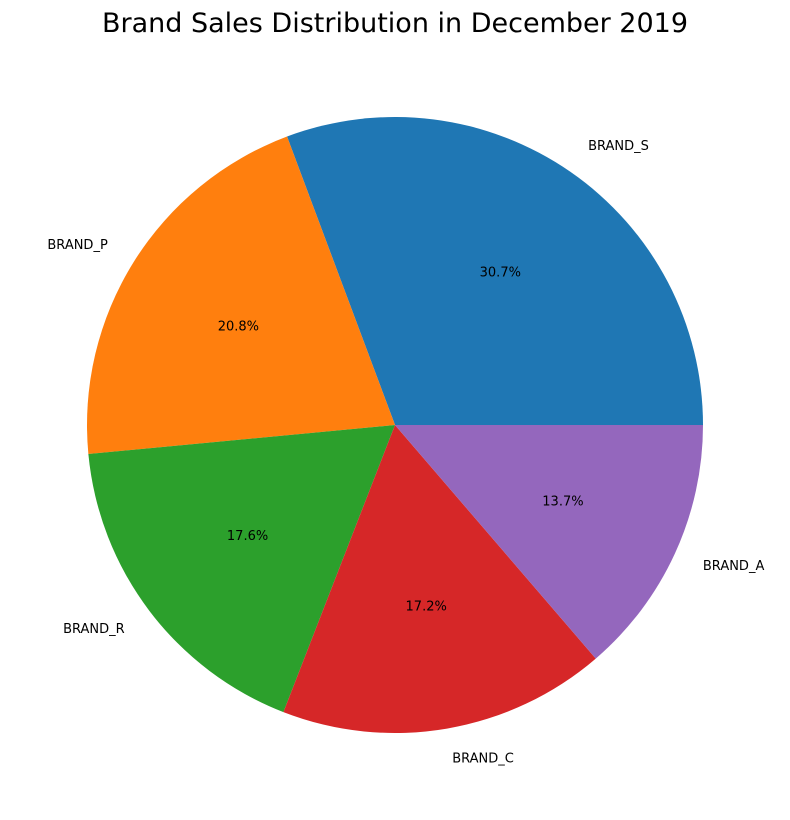  I want to click on slice-percent-brand-r: 17.6%, so click(247, 536).